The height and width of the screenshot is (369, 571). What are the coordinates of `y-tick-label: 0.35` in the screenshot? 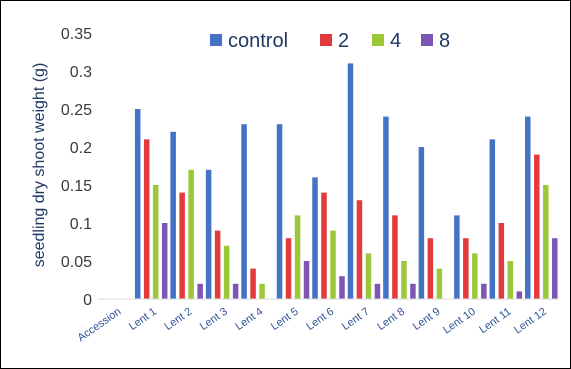 It's located at (76, 34).